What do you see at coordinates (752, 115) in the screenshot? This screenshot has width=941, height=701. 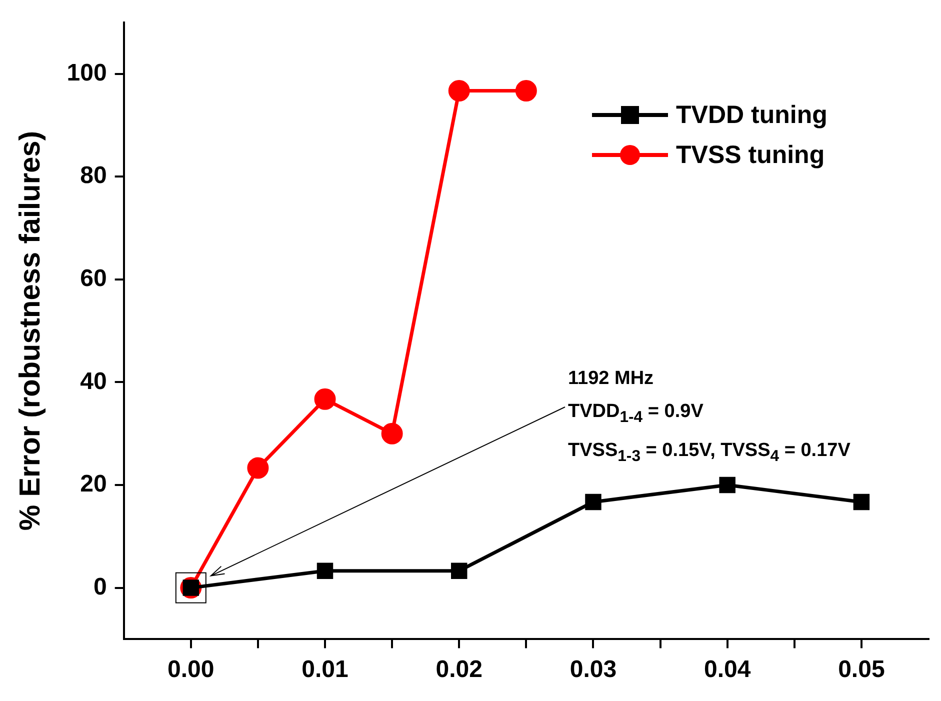 I see `legend-label: TVDD tuning` at bounding box center [752, 115].